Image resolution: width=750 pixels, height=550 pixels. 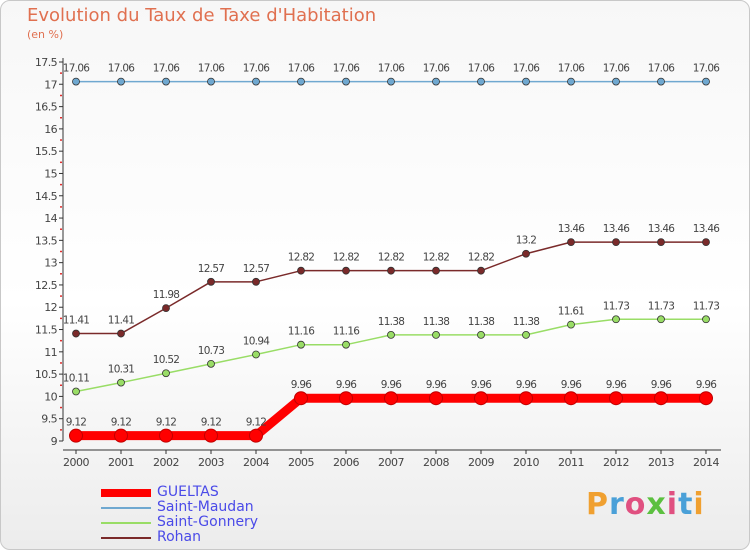 I want to click on x-tick-label: 2003, so click(x=211, y=462).